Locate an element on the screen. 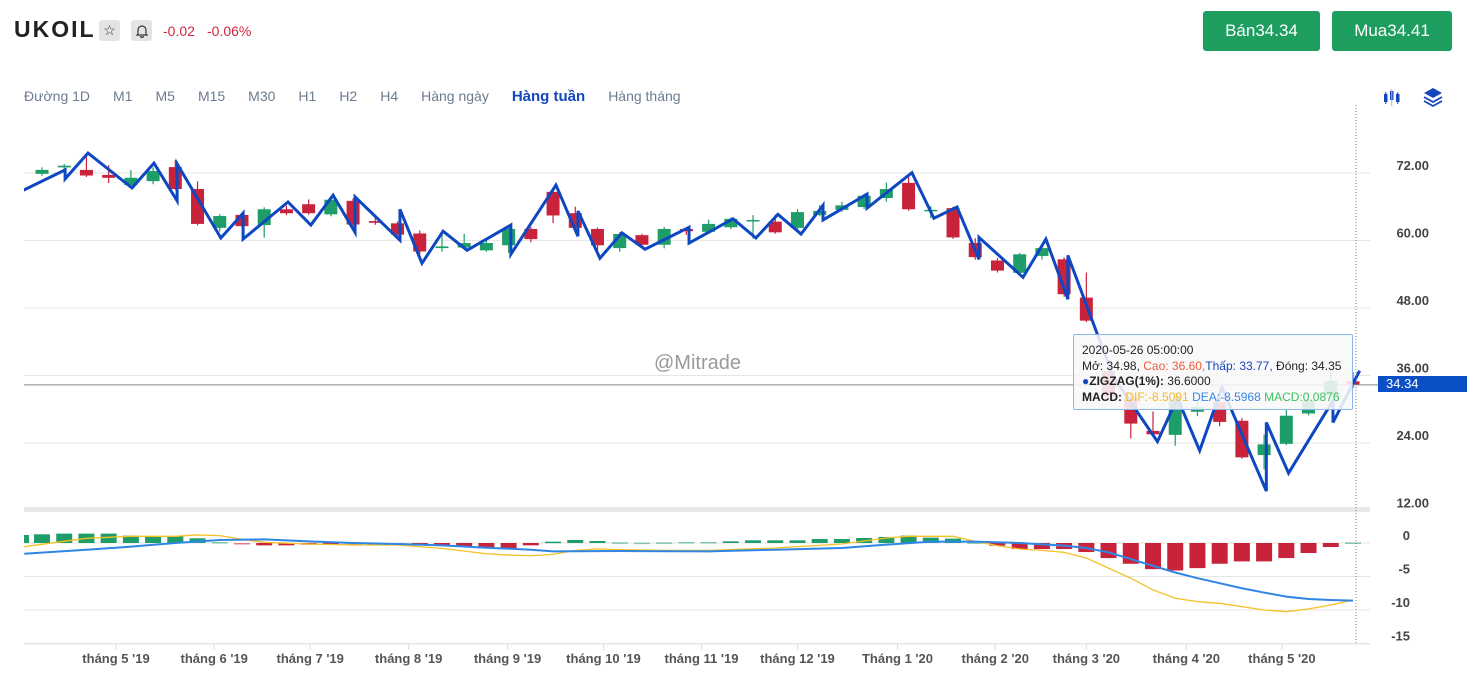 Image resolution: width=1477 pixels, height=674 pixels. x-axis-label: tháng 9 '19 is located at coordinates (507, 658).